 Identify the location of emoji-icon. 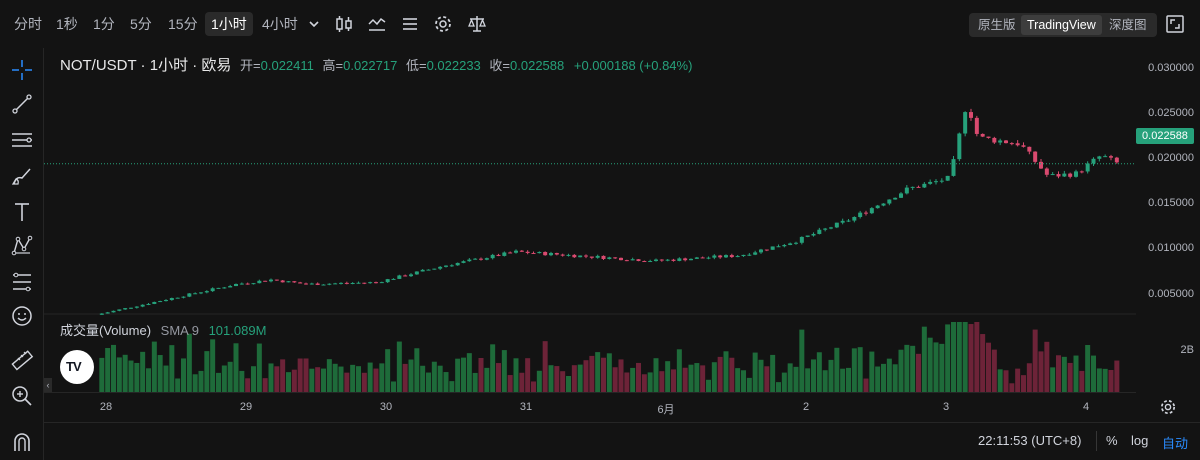
(22, 316).